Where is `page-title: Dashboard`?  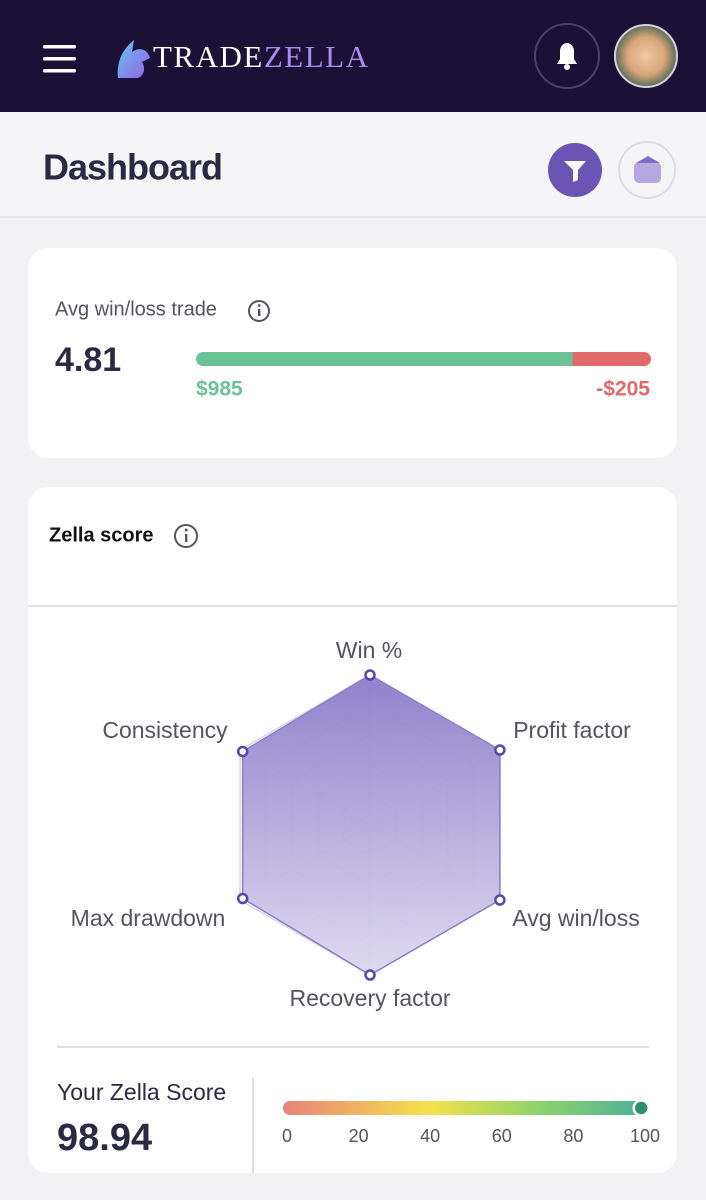 page-title: Dashboard is located at coordinates (132, 167).